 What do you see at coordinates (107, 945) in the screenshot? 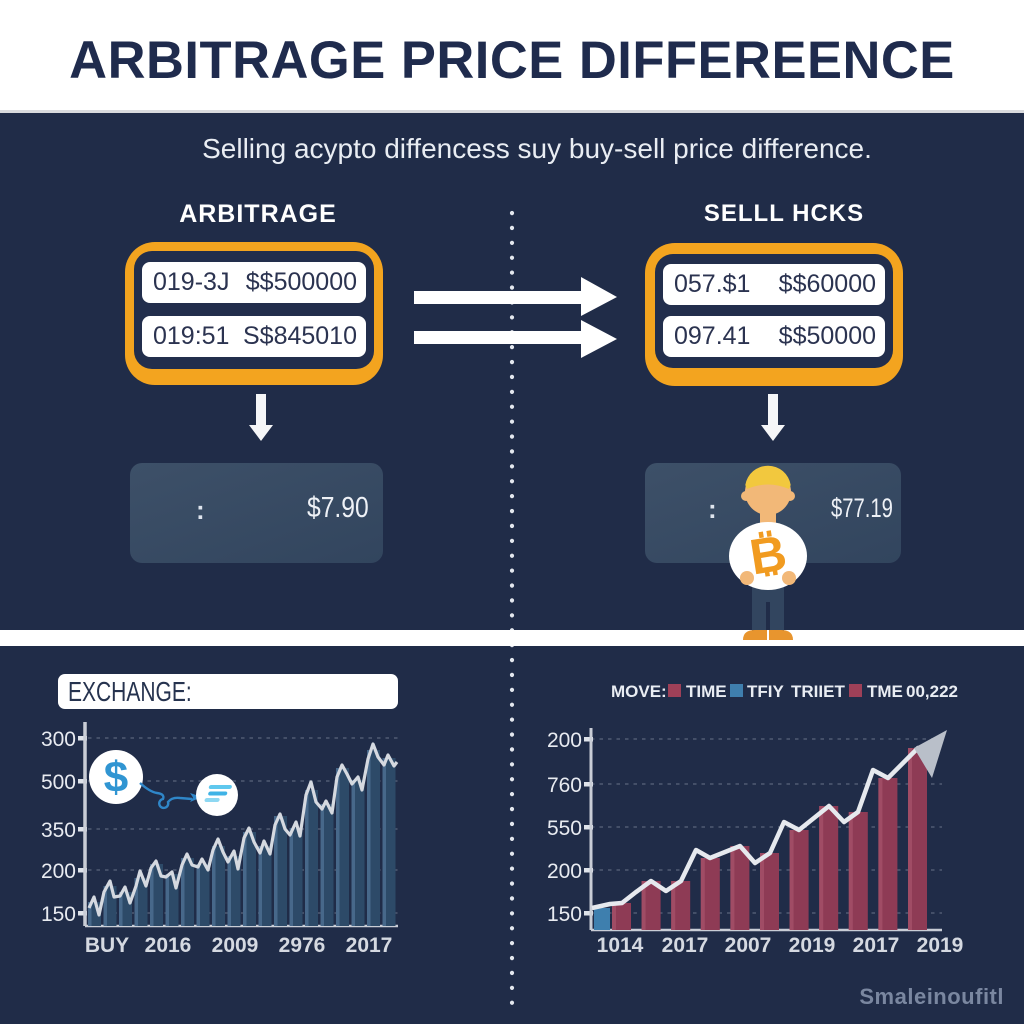
I see `svg-text: BUY` at bounding box center [107, 945].